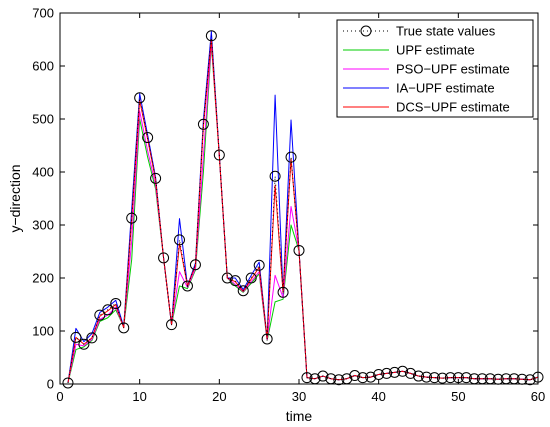 The width and height of the screenshot is (550, 427). What do you see at coordinates (366, 31) in the screenshot?
I see `legend-swatch-marker` at bounding box center [366, 31].